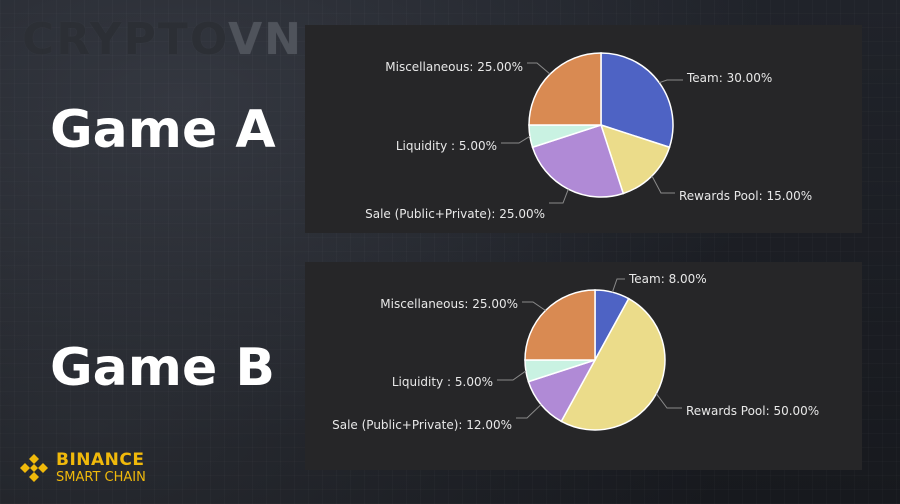 This screenshot has width=900, height=504. Describe the element at coordinates (613, 364) in the screenshot. I see `game-b-slice-rewards-pool` at that location.